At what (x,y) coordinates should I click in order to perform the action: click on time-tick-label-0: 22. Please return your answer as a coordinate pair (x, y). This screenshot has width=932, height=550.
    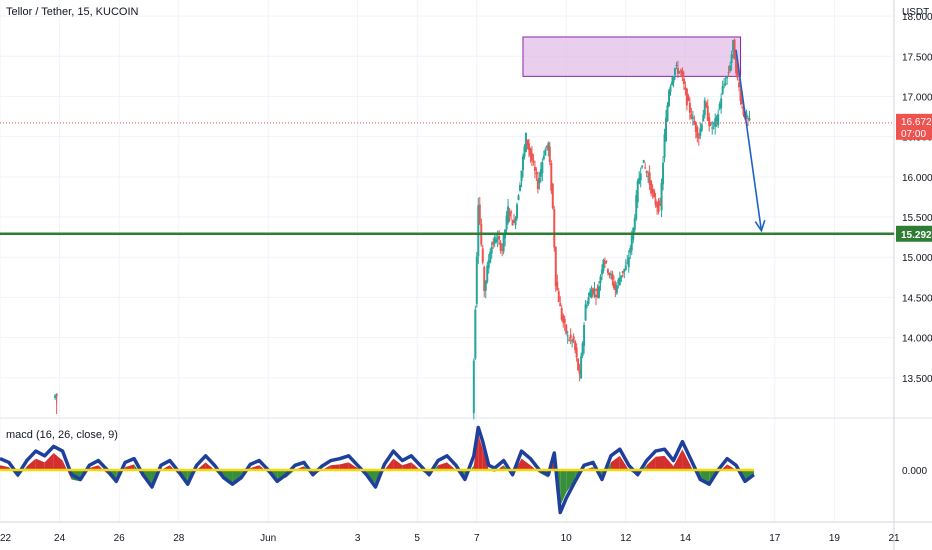
    Looking at the image, I should click on (6, 538).